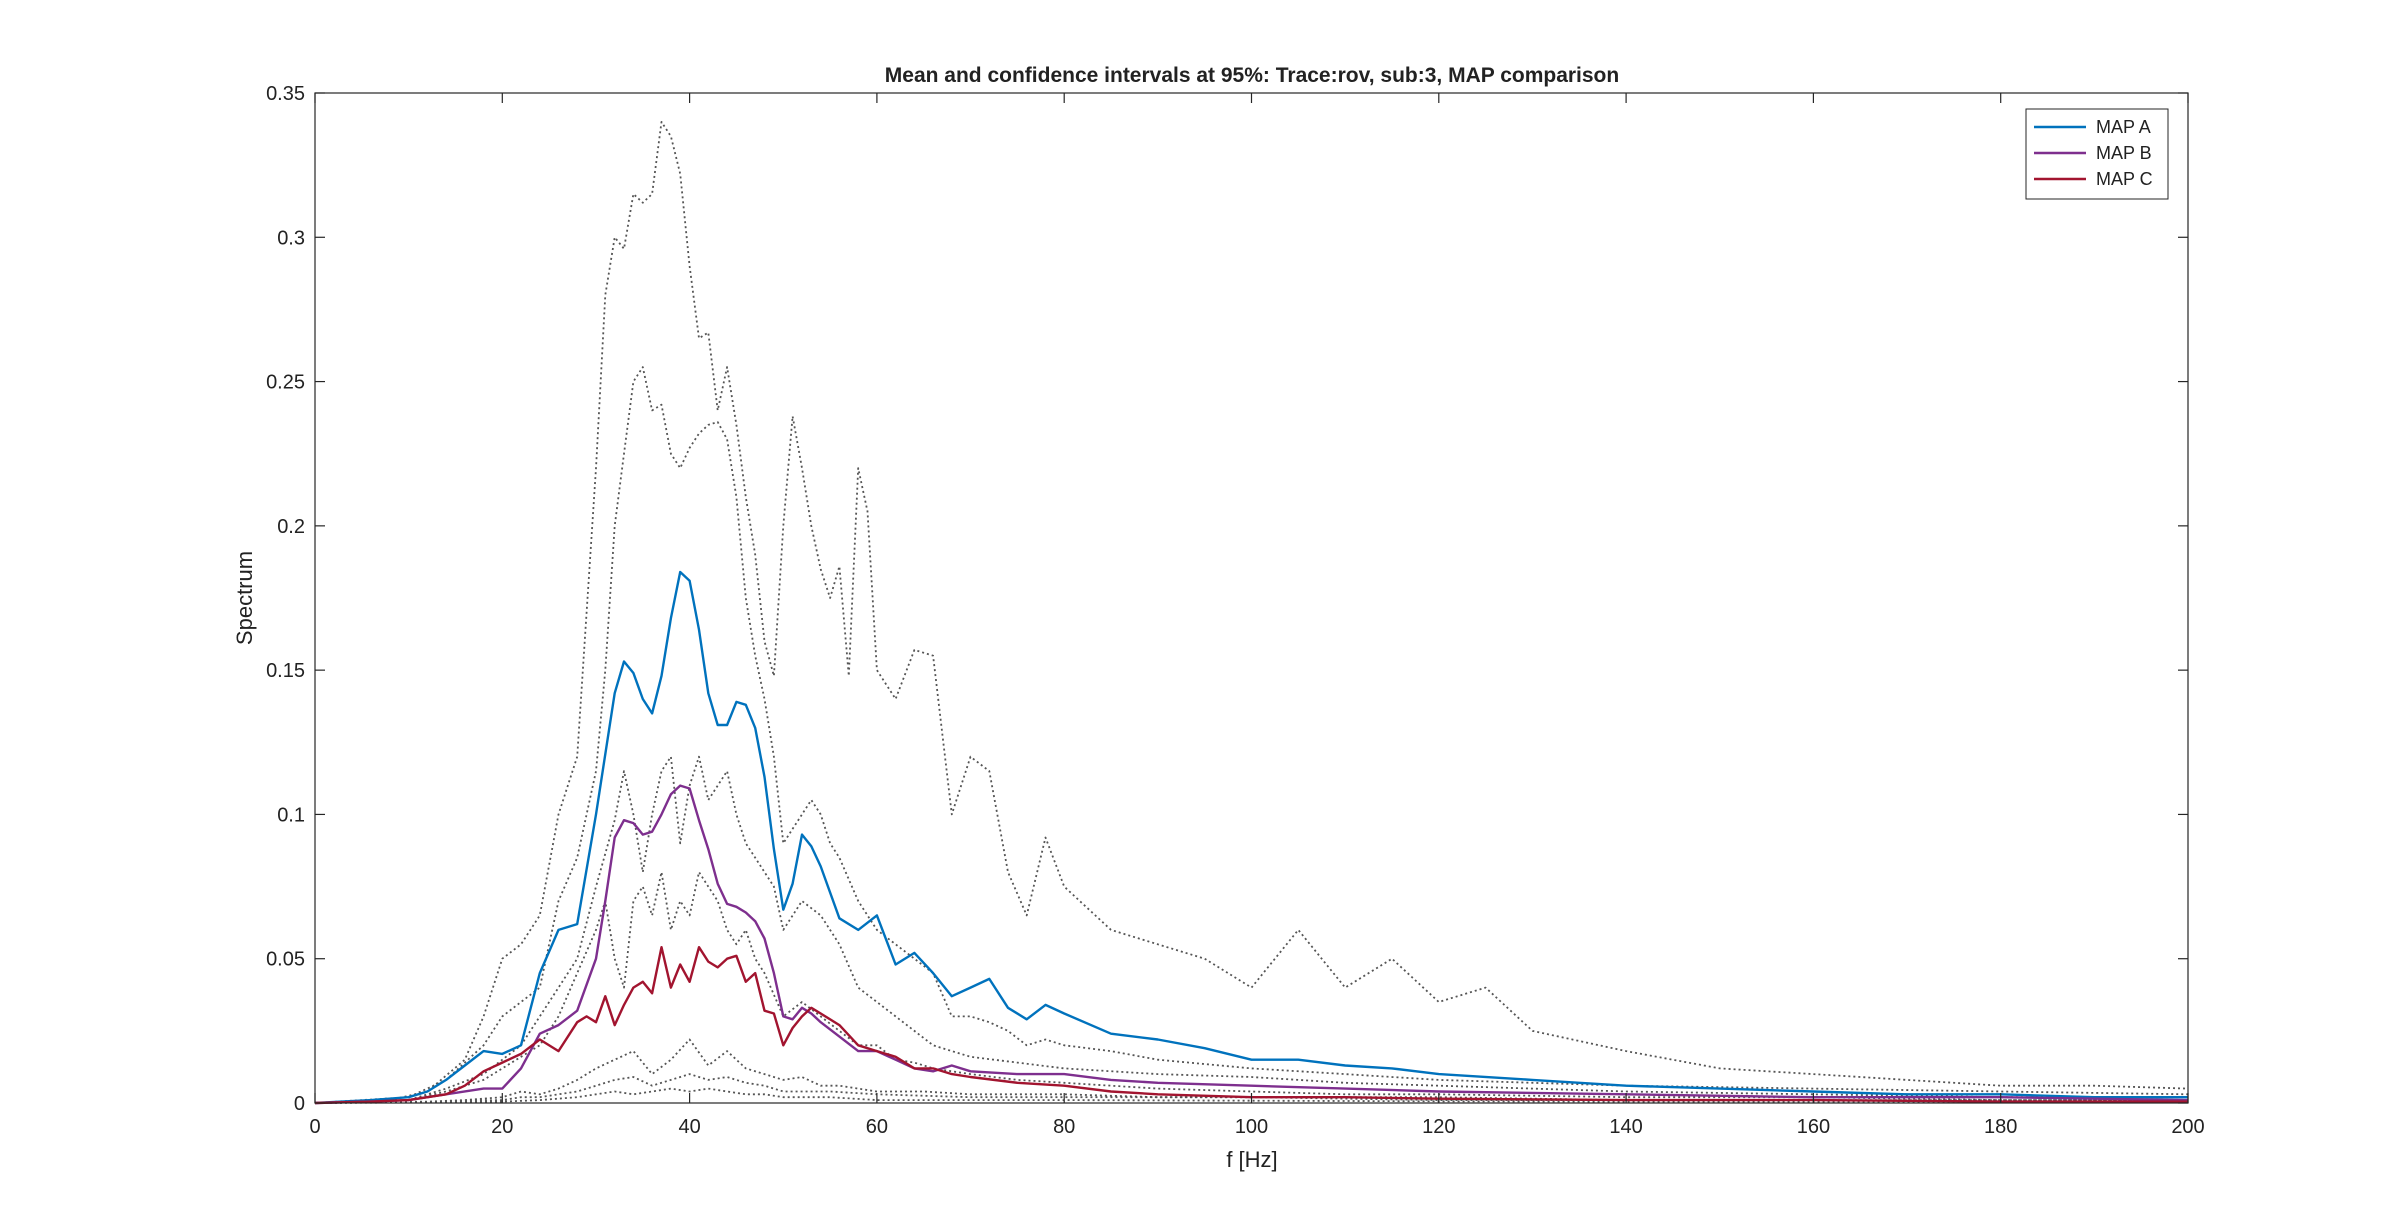  I want to click on x-tick-label: 60, so click(877, 1127).